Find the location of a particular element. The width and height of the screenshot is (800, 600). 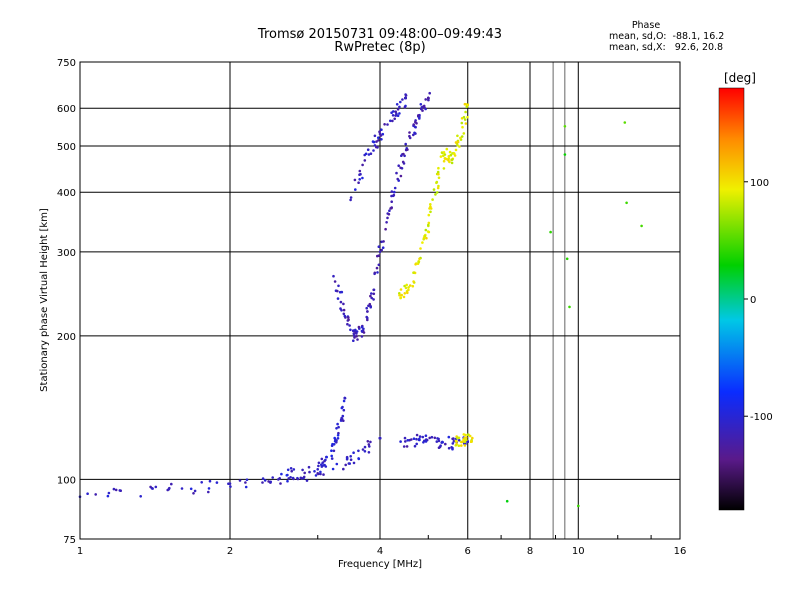

y-tick-label: 200 is located at coordinates (66, 337).